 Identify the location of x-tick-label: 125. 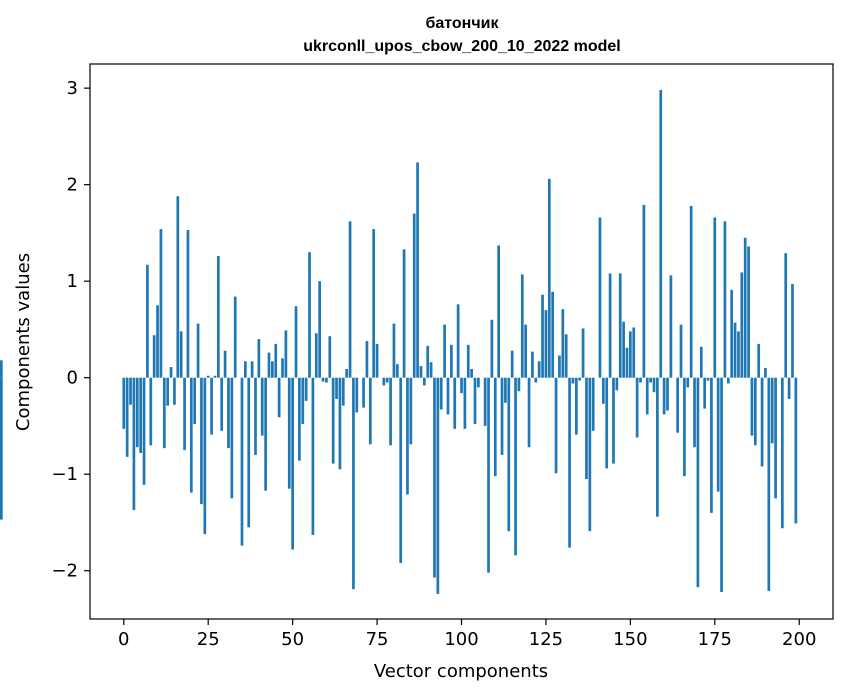
(546, 639).